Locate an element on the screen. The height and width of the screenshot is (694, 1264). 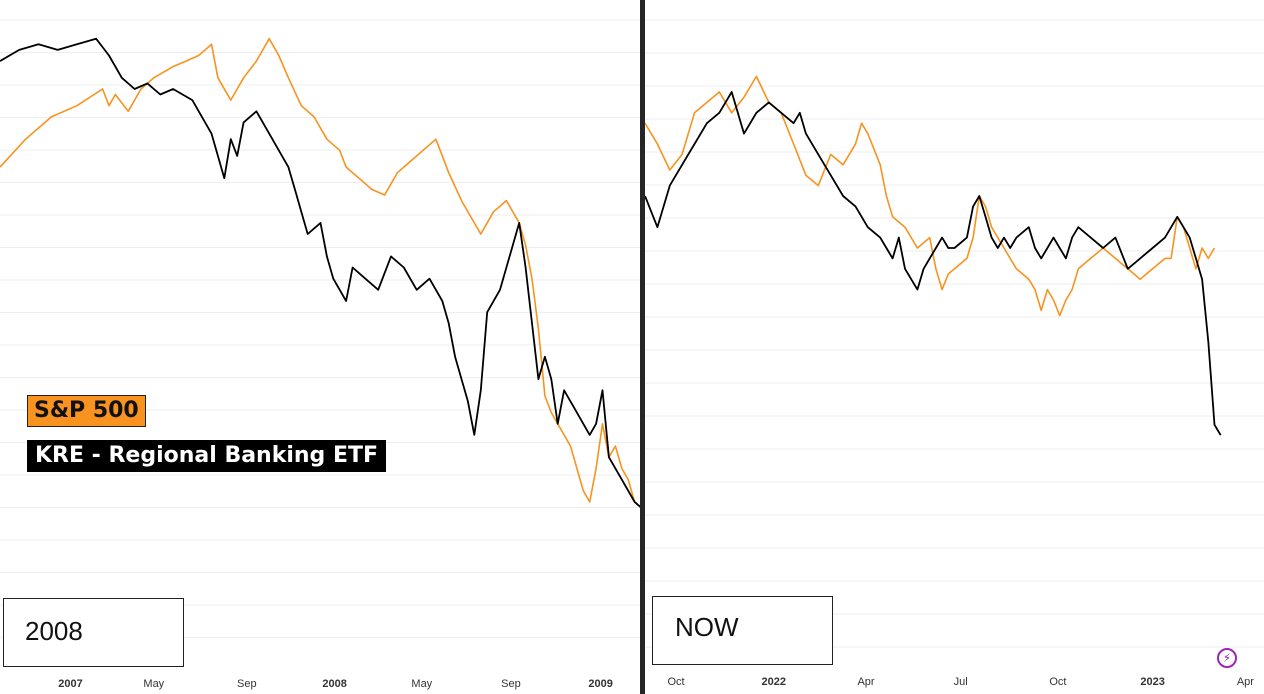
x-tick-label: 2022 is located at coordinates (774, 682).